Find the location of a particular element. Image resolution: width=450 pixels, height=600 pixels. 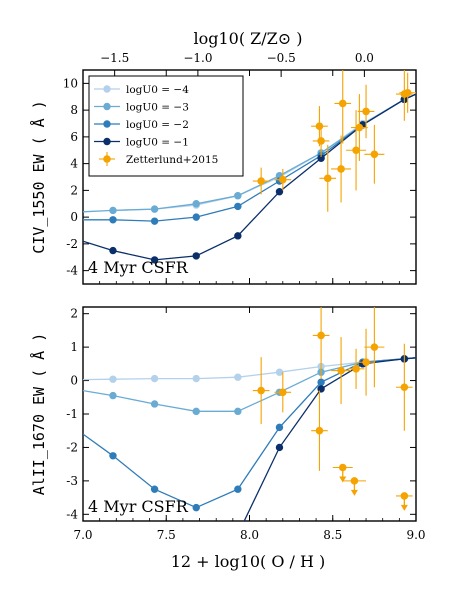

bottom-ytick-label: 2 is located at coordinates (74, 314).